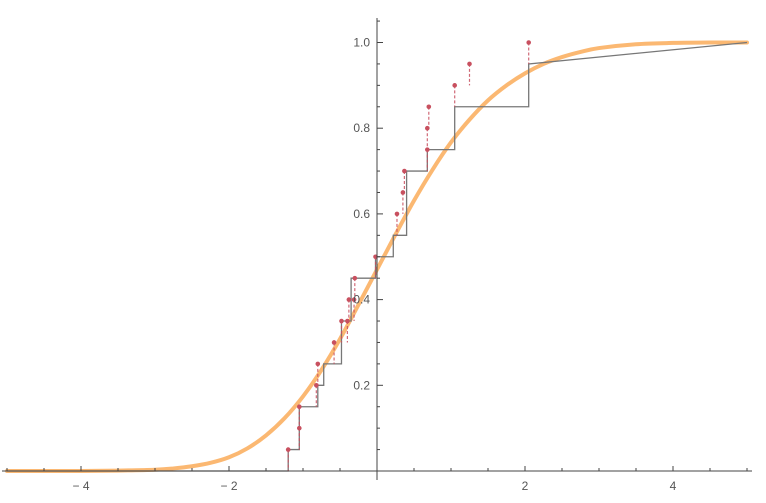  Describe the element at coordinates (361, 300) in the screenshot. I see `y-tick-label: 0.4` at that location.